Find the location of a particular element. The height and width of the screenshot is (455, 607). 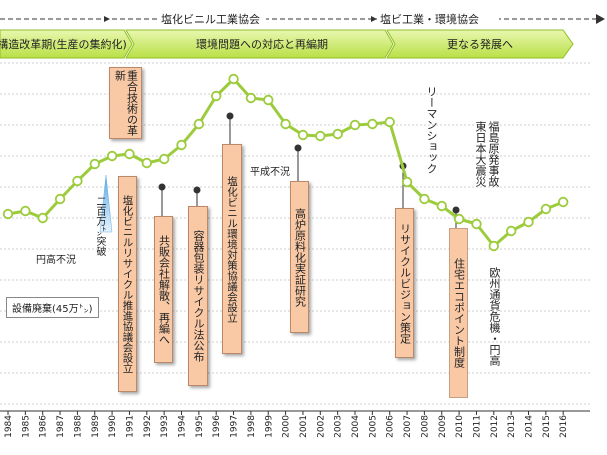

data-point-1991 is located at coordinates (129, 154).